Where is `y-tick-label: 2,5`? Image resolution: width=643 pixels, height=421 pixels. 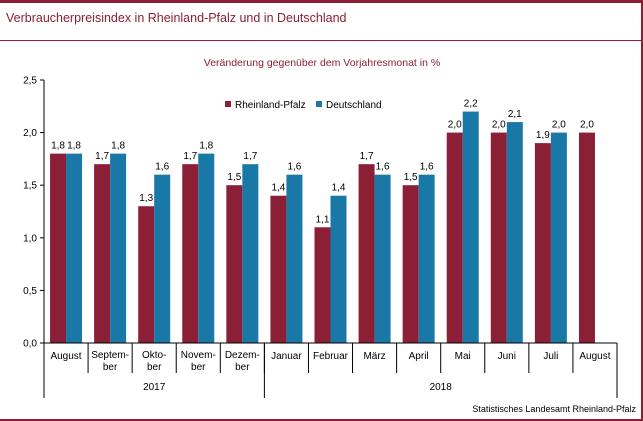
y-tick-label: 2,5 is located at coordinates (30, 81).